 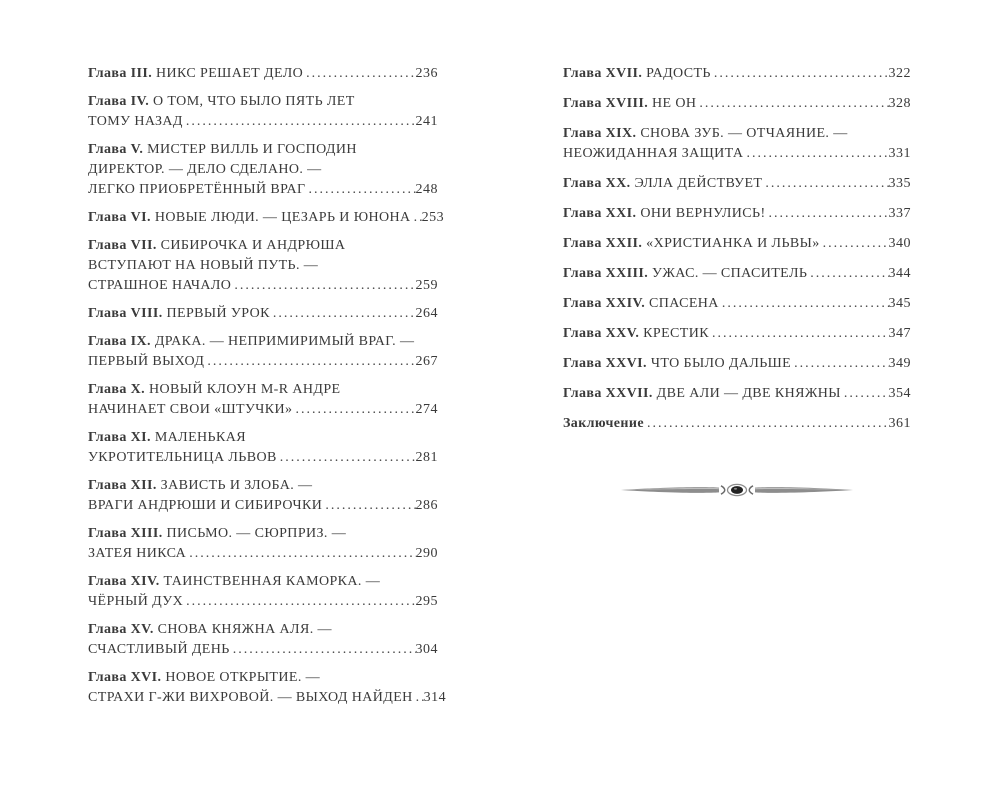 What do you see at coordinates (205, 505) in the screenshot?
I see `chapter-title: ВРАГИ АНДРЮШИ И СИБИРОЧКИ` at bounding box center [205, 505].